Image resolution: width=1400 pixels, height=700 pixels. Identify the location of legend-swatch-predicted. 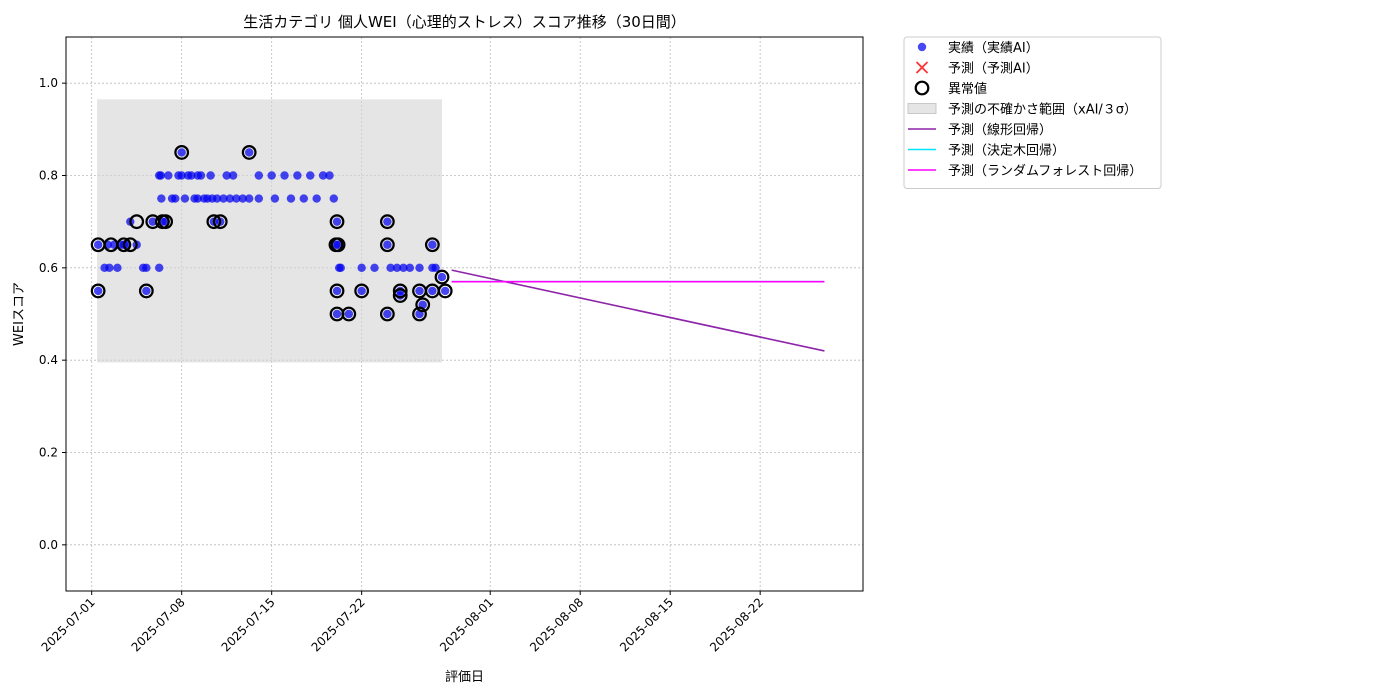
(922, 67).